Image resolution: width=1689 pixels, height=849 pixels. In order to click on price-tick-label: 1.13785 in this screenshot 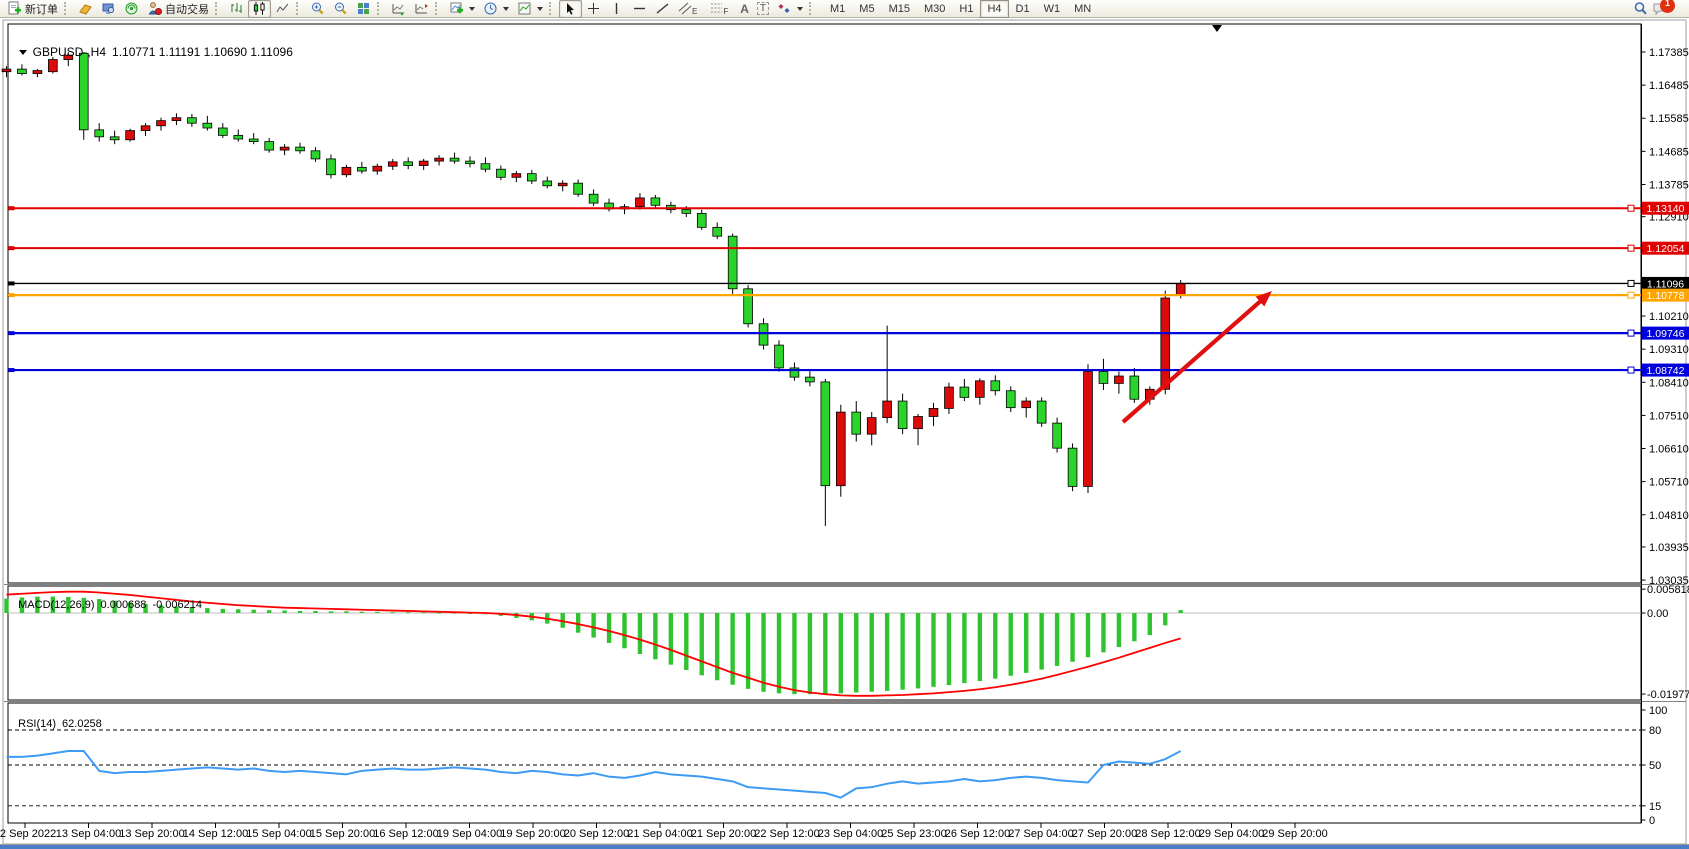, I will do `click(1669, 185)`.